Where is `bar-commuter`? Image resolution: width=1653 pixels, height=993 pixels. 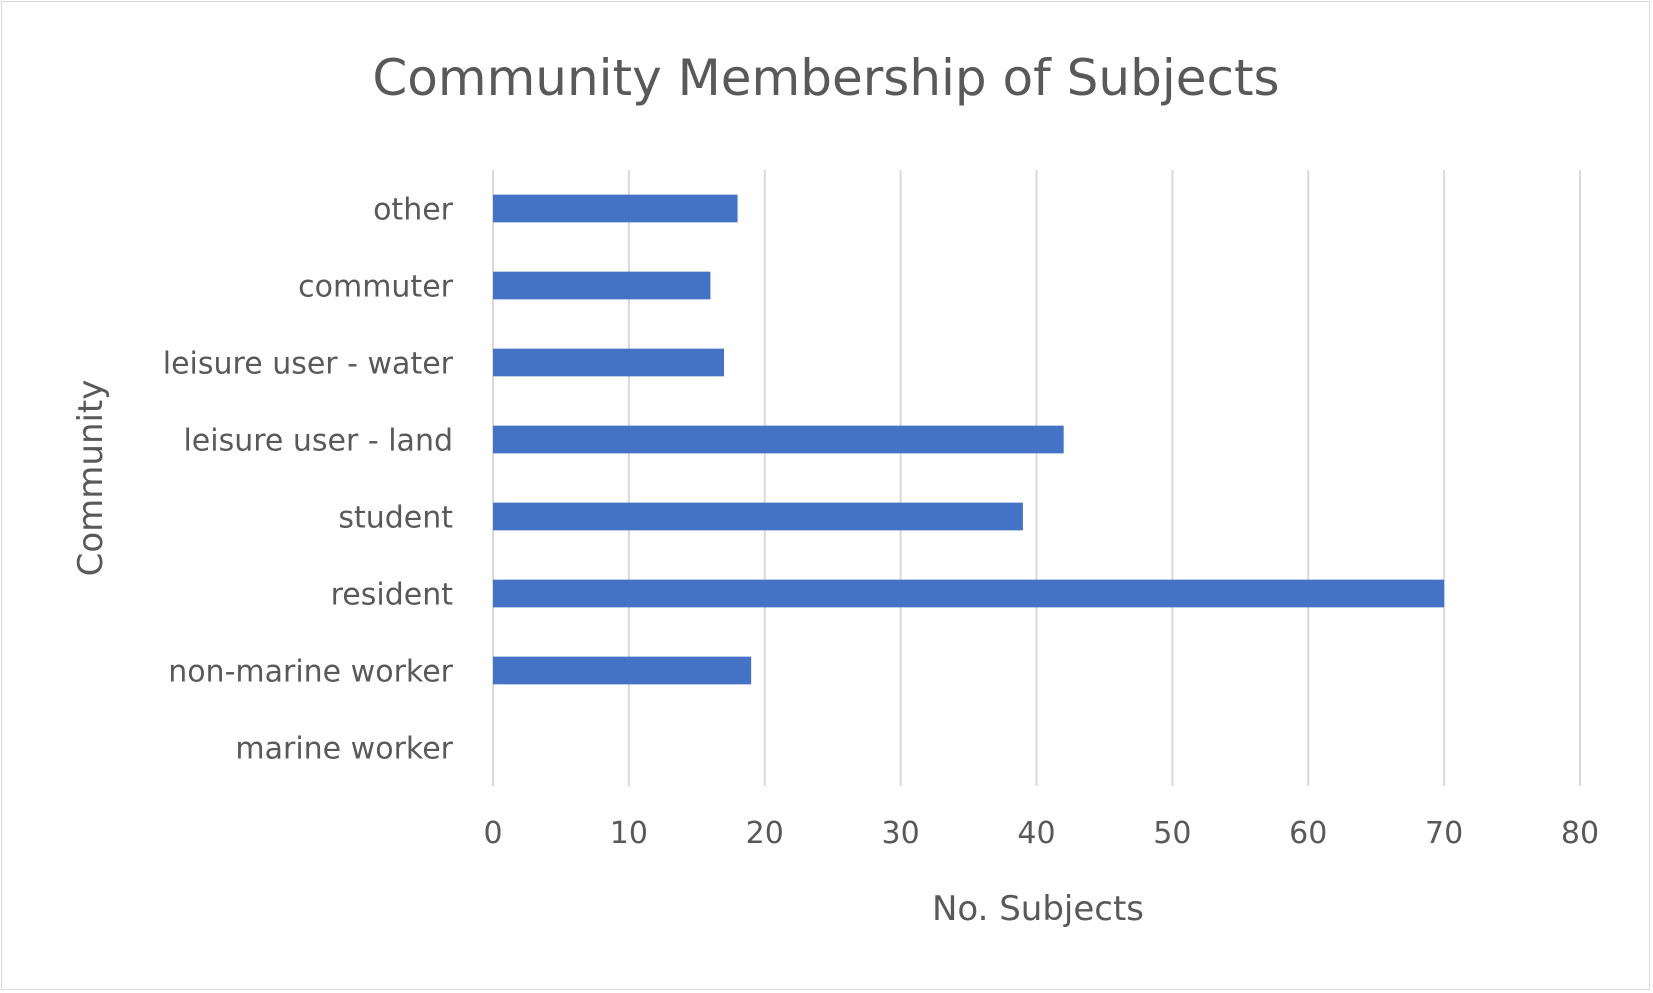
bar-commuter is located at coordinates (602, 285).